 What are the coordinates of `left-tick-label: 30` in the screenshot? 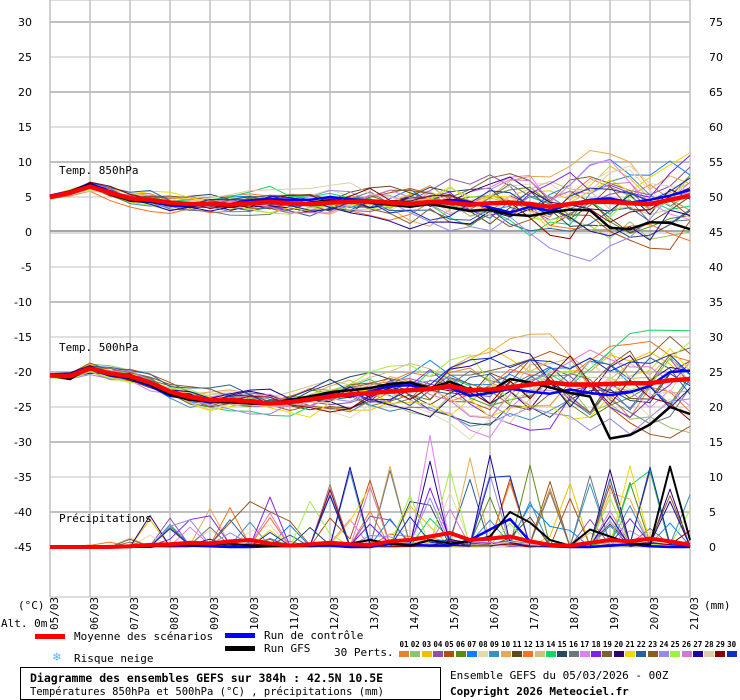 It's located at (25, 22).